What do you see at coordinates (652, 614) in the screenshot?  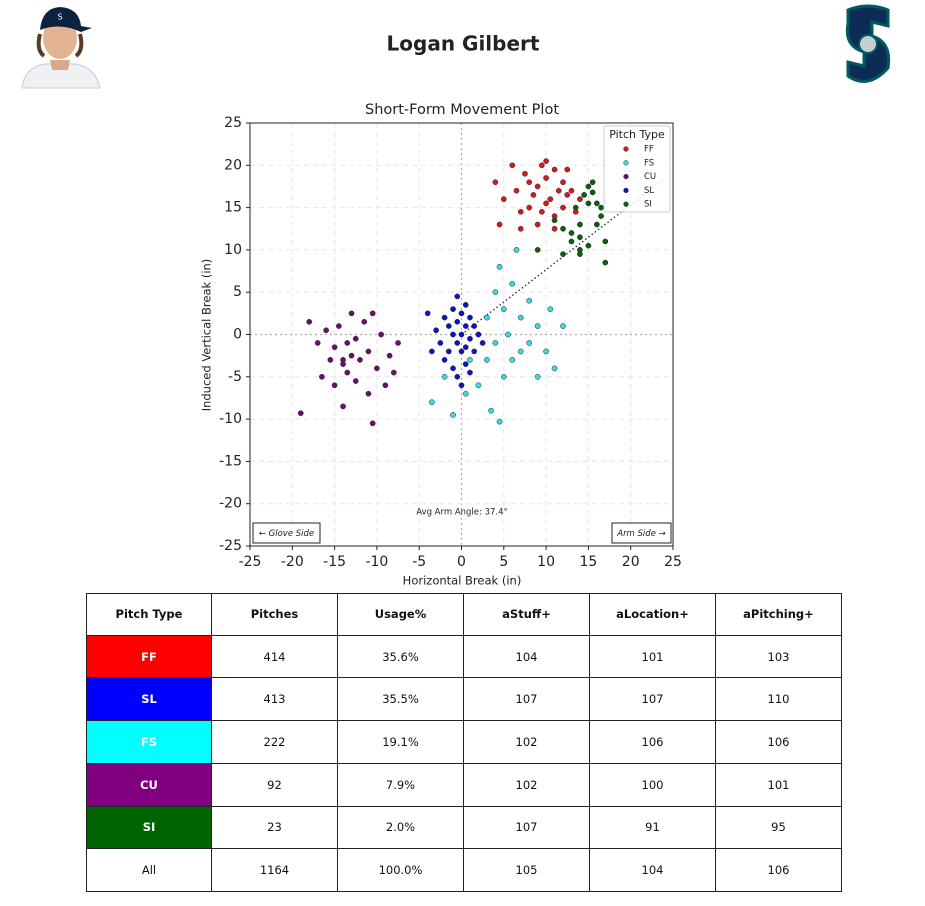 I see `header-cell: aLocation+` at bounding box center [652, 614].